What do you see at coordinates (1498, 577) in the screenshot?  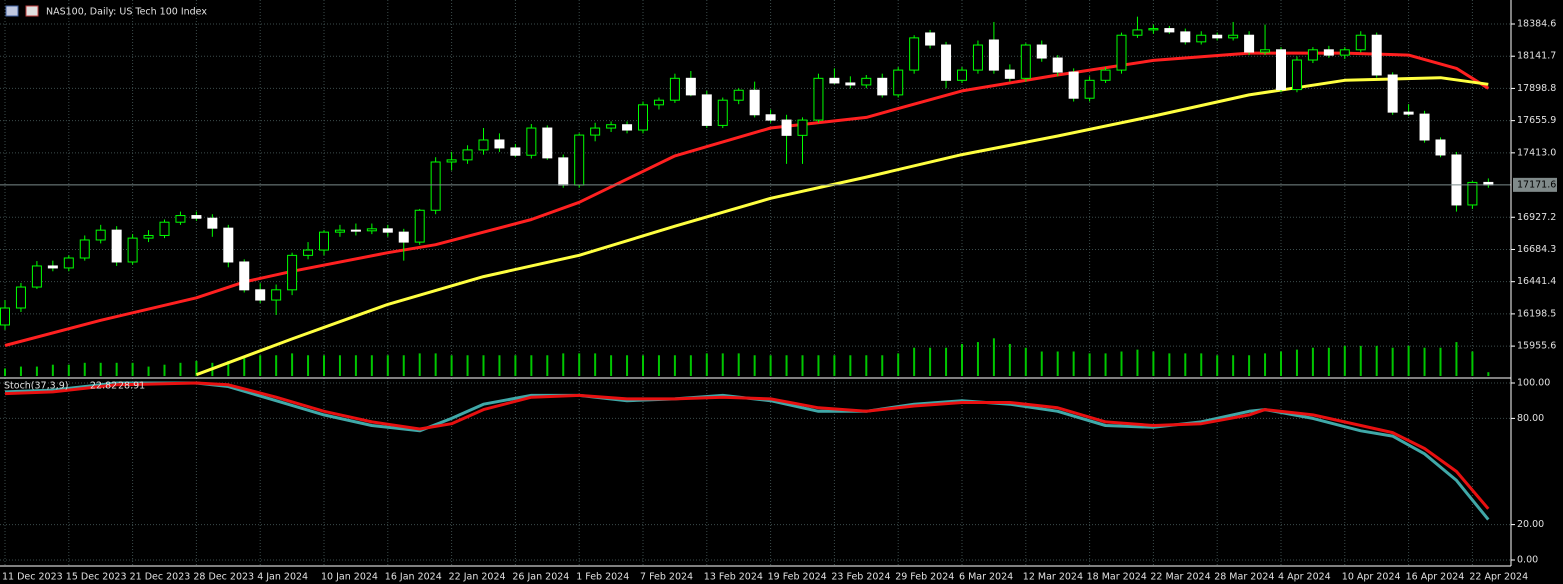 I see `x-tick-label: 22 Apr 2024` at bounding box center [1498, 577].